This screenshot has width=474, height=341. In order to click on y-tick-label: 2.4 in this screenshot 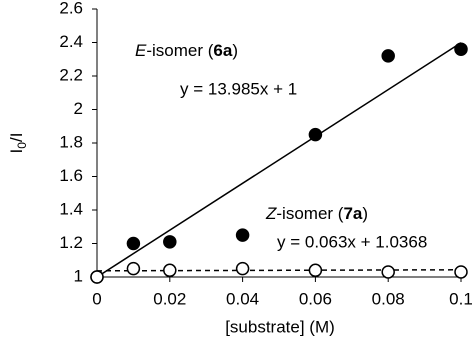, I will do `click(71, 41)`.